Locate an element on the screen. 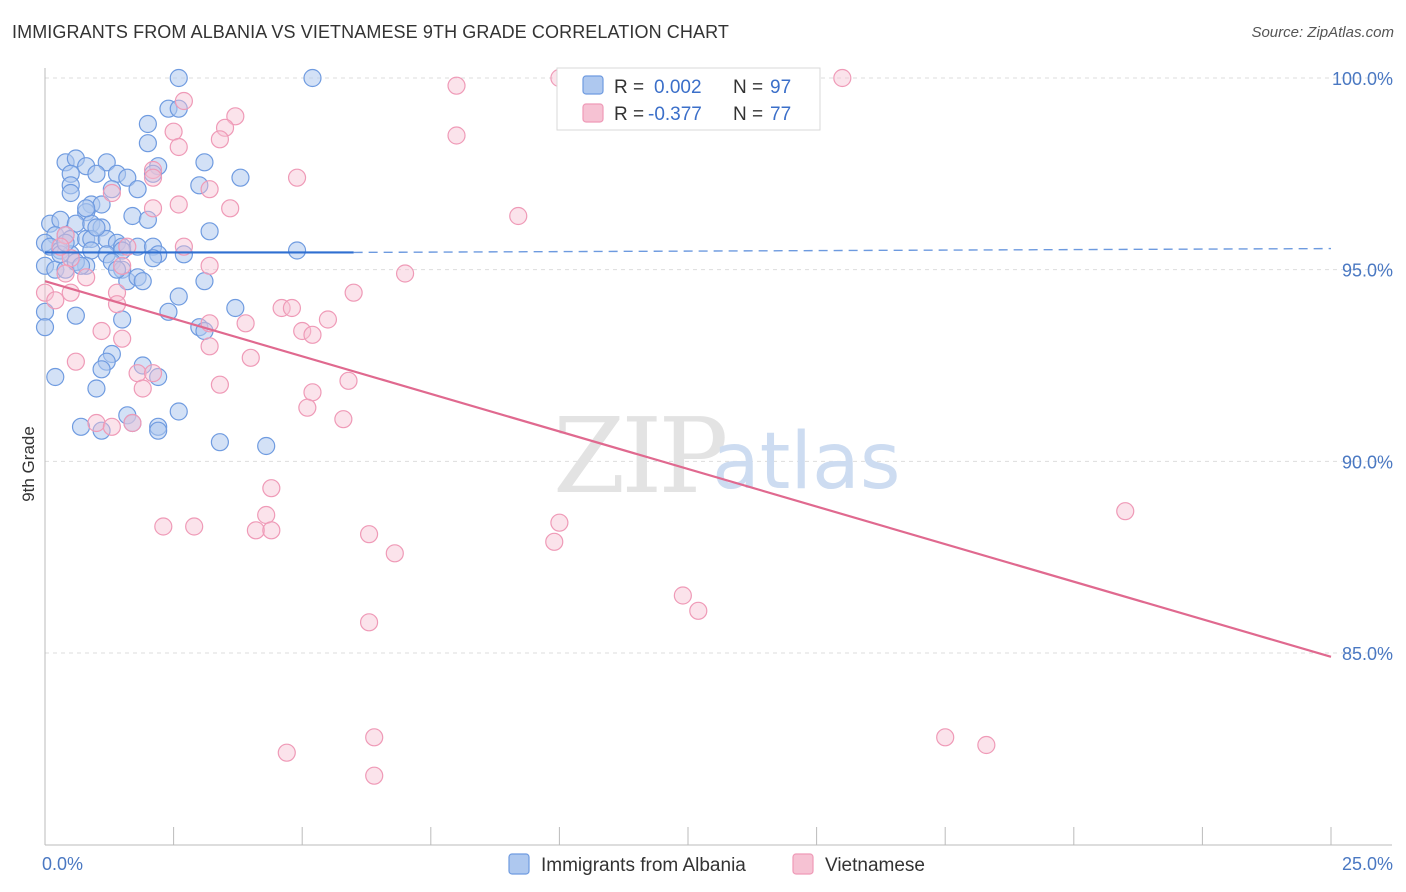 This screenshot has height=892, width=1406. y-tick-label: 100.0% is located at coordinates (1362, 79).